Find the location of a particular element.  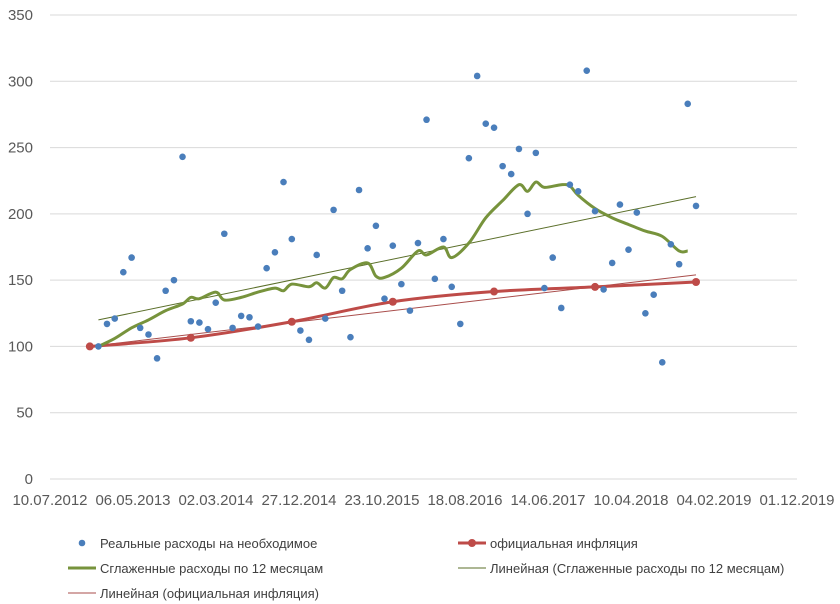

x-tick-label: 10.04.2018 is located at coordinates (630, 500).